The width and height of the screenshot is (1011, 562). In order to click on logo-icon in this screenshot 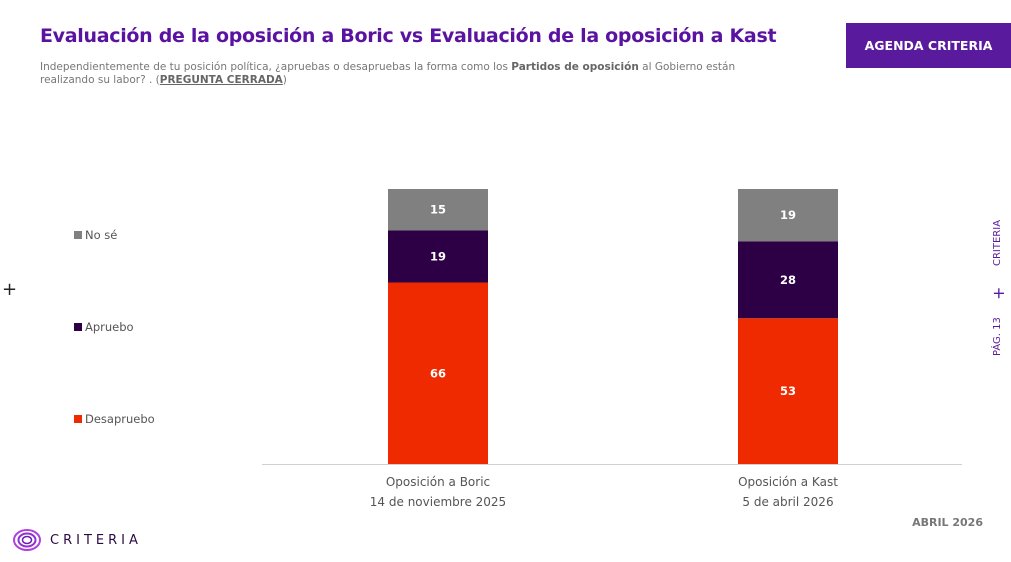, I will do `click(27, 540)`.